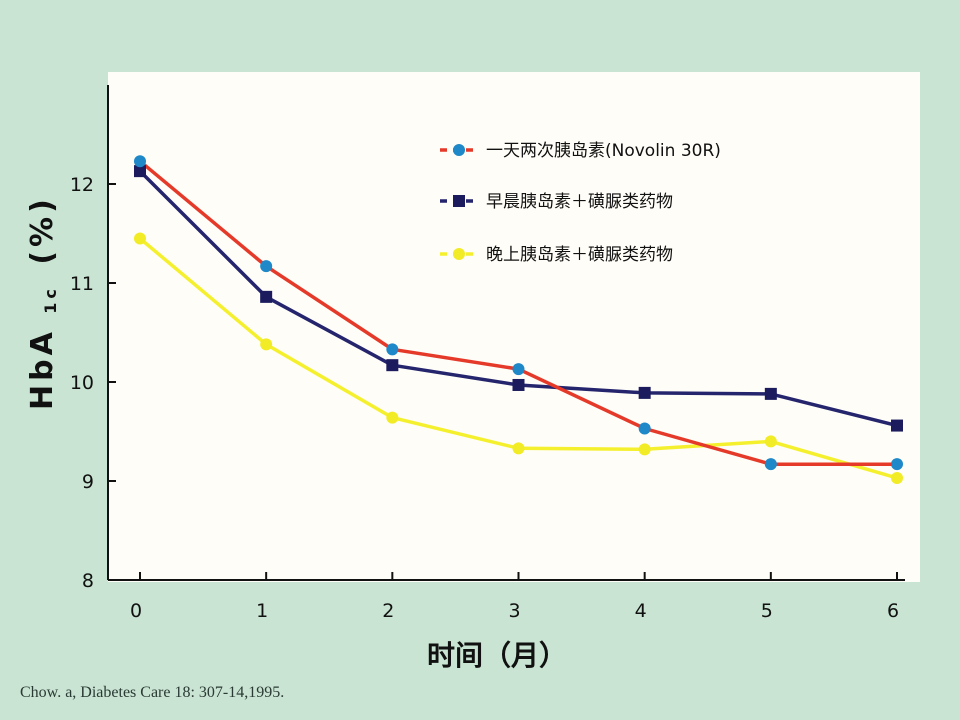 This screenshot has height=720, width=960. What do you see at coordinates (497, 655) in the screenshot?
I see `x-axis-label: 时间（月）` at bounding box center [497, 655].